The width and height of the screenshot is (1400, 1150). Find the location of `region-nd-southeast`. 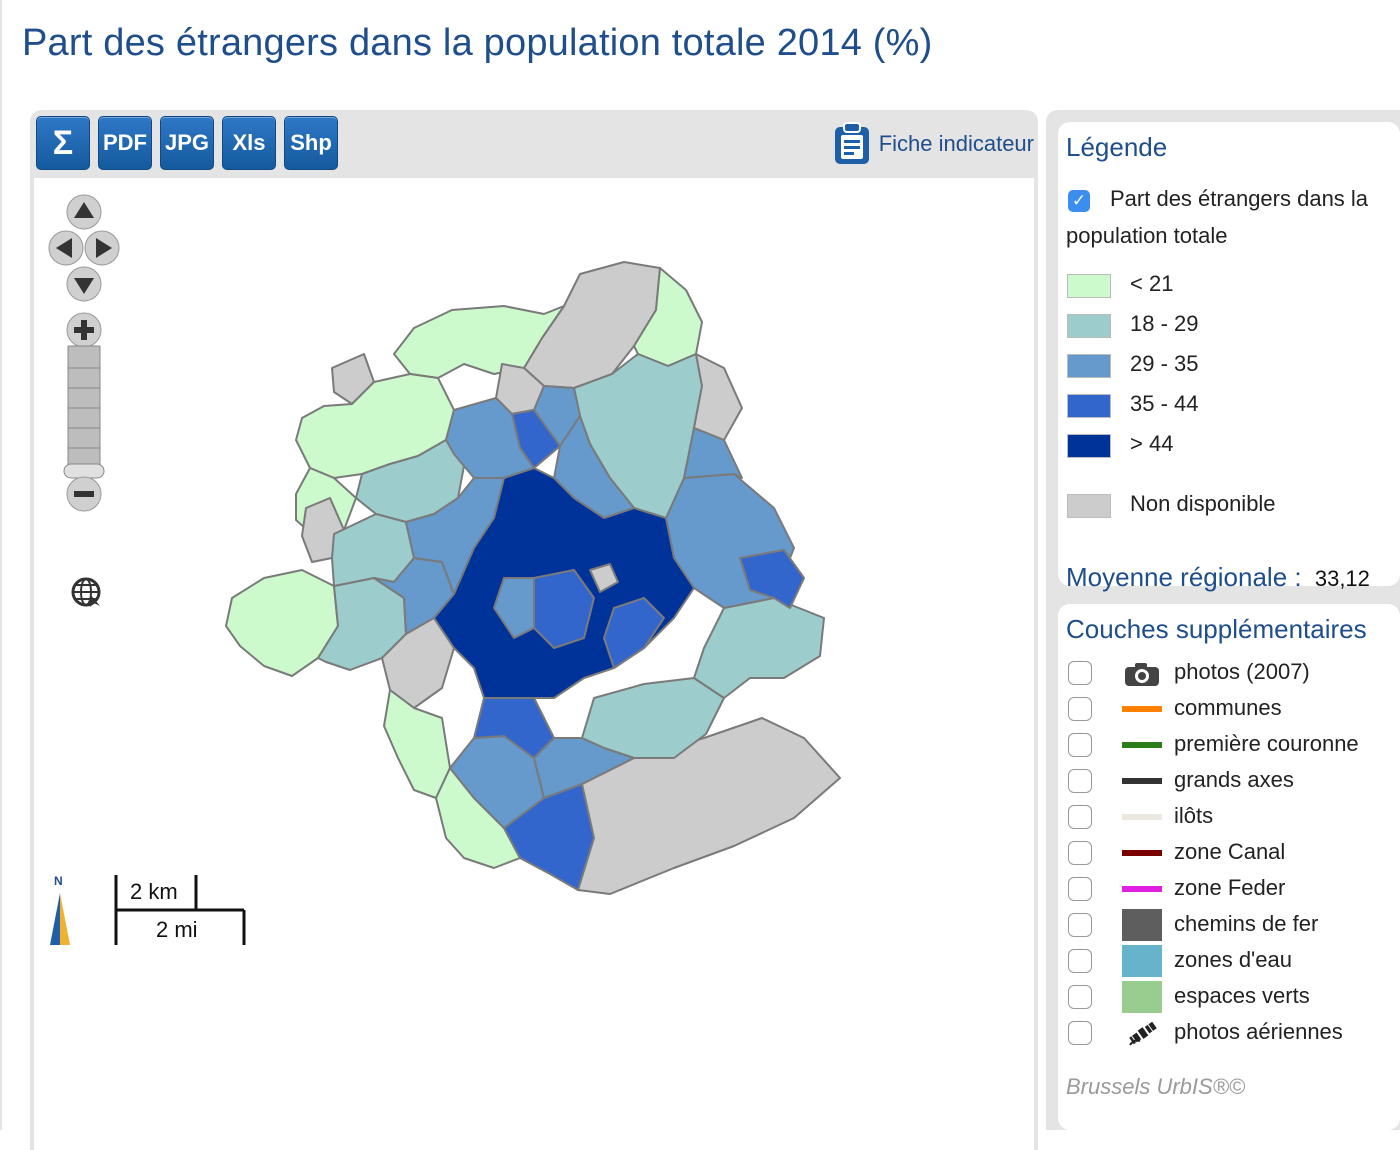

region-nd-southeast is located at coordinates (709, 806).